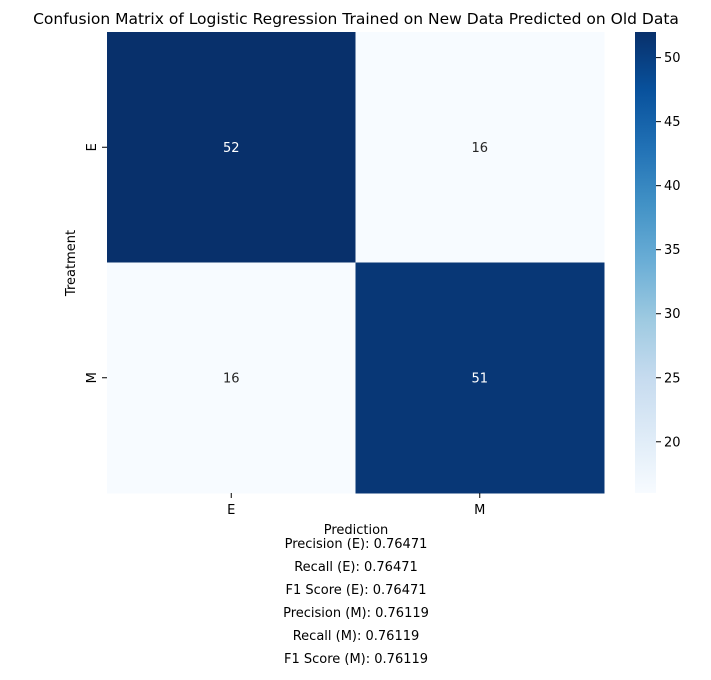 The width and height of the screenshot is (711, 680). Describe the element at coordinates (672, 58) in the screenshot. I see `colorbar-tick-label: 50` at that location.